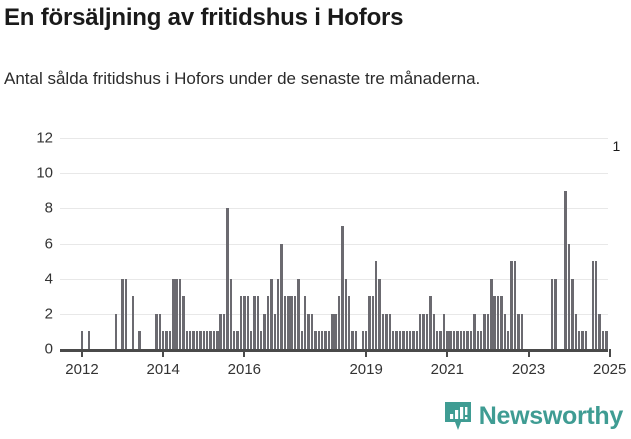 This screenshot has height=439, width=631. What do you see at coordinates (533, 416) in the screenshot?
I see `newsworthy-logo: Newsworthy` at bounding box center [533, 416].